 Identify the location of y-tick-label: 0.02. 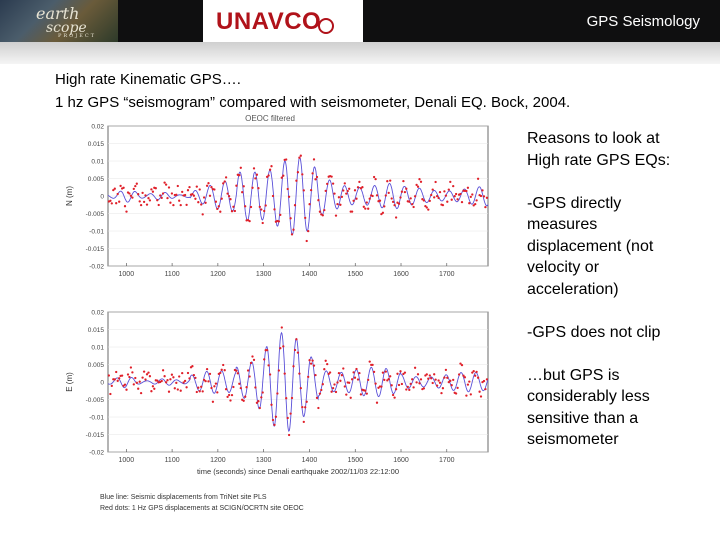
(97, 313).